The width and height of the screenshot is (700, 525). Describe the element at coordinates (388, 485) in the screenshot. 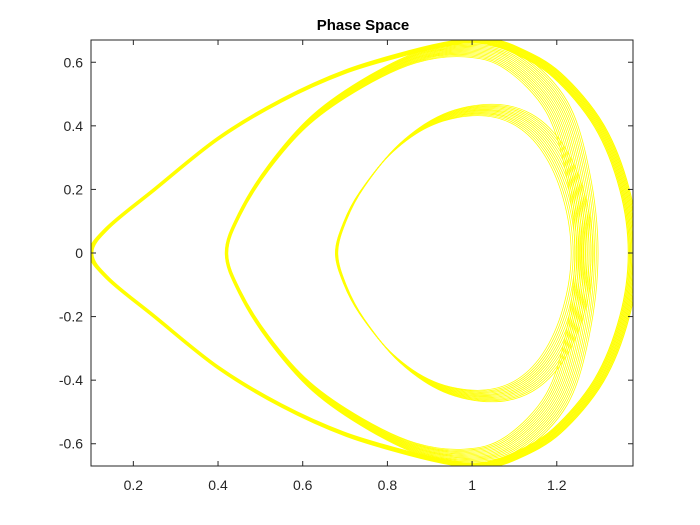

I see `x-tick-label: 0.8` at that location.